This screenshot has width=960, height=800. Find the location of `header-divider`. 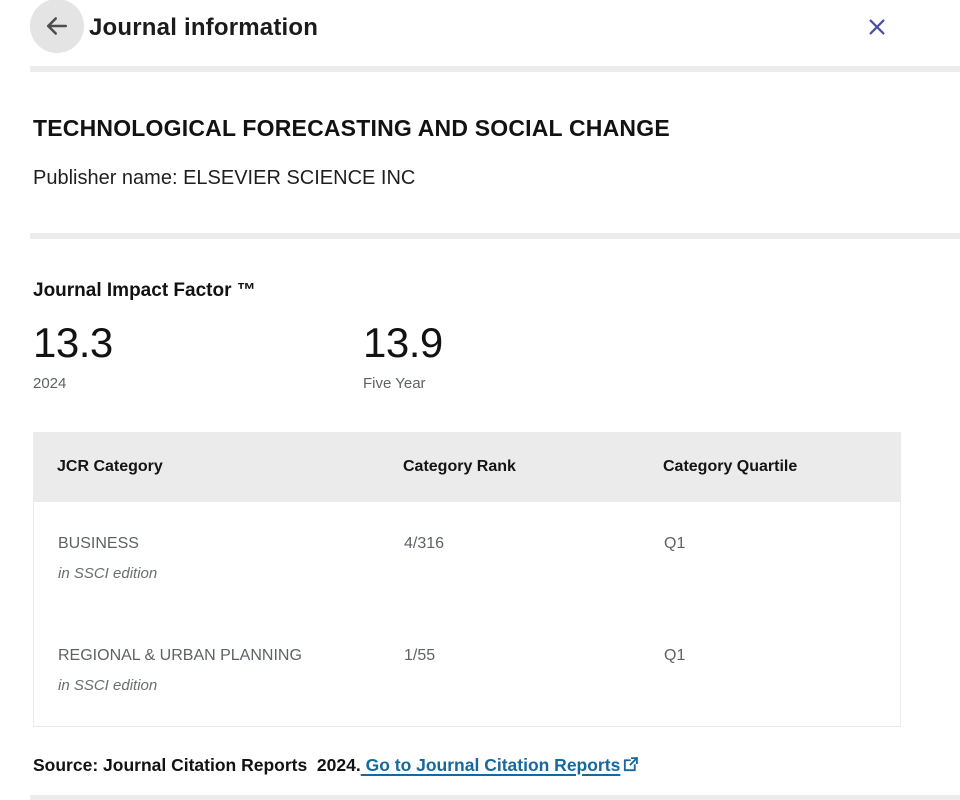

header-divider is located at coordinates (495, 69).